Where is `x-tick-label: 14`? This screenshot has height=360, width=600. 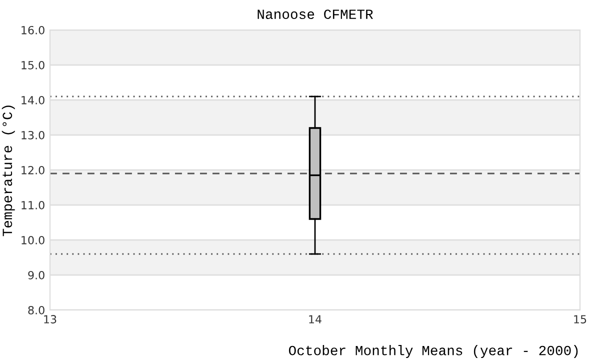
x-tick-label: 14 is located at coordinates (315, 319).